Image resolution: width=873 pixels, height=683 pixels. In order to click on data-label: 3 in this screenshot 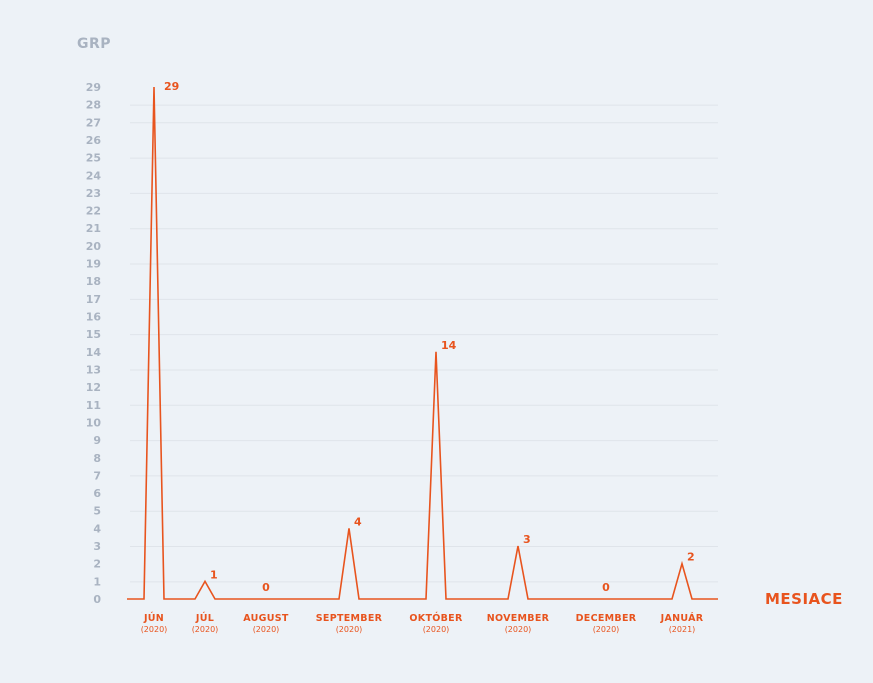, I will do `click(527, 539)`.